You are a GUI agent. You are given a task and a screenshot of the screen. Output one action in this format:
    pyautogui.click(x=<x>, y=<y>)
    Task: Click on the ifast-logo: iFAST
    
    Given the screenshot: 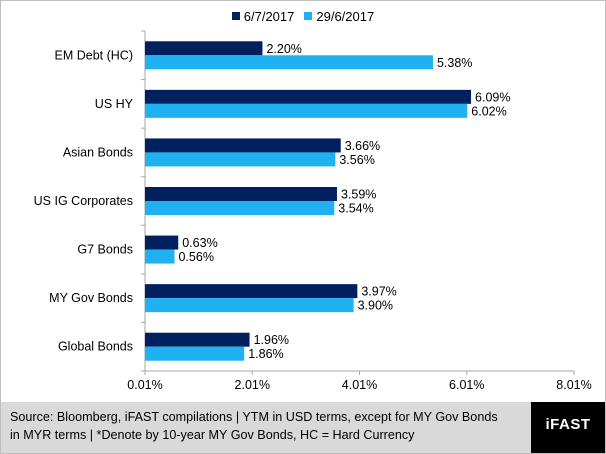 What is the action you would take?
    pyautogui.click(x=568, y=427)
    